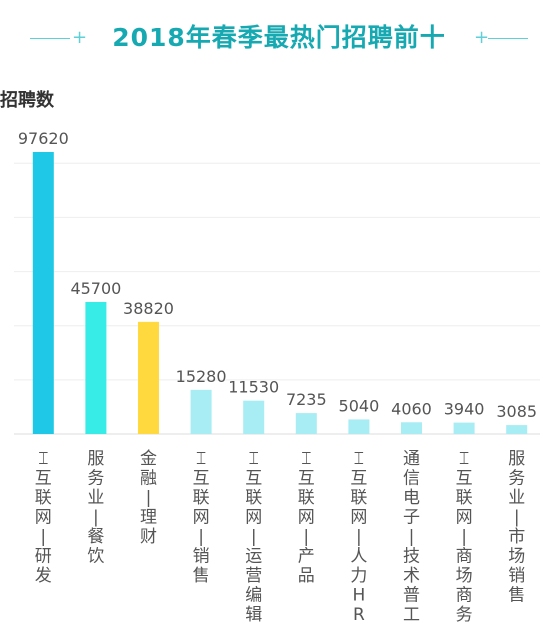  Describe the element at coordinates (80, 37) in the screenshot. I see `title-left-plus: +` at that location.